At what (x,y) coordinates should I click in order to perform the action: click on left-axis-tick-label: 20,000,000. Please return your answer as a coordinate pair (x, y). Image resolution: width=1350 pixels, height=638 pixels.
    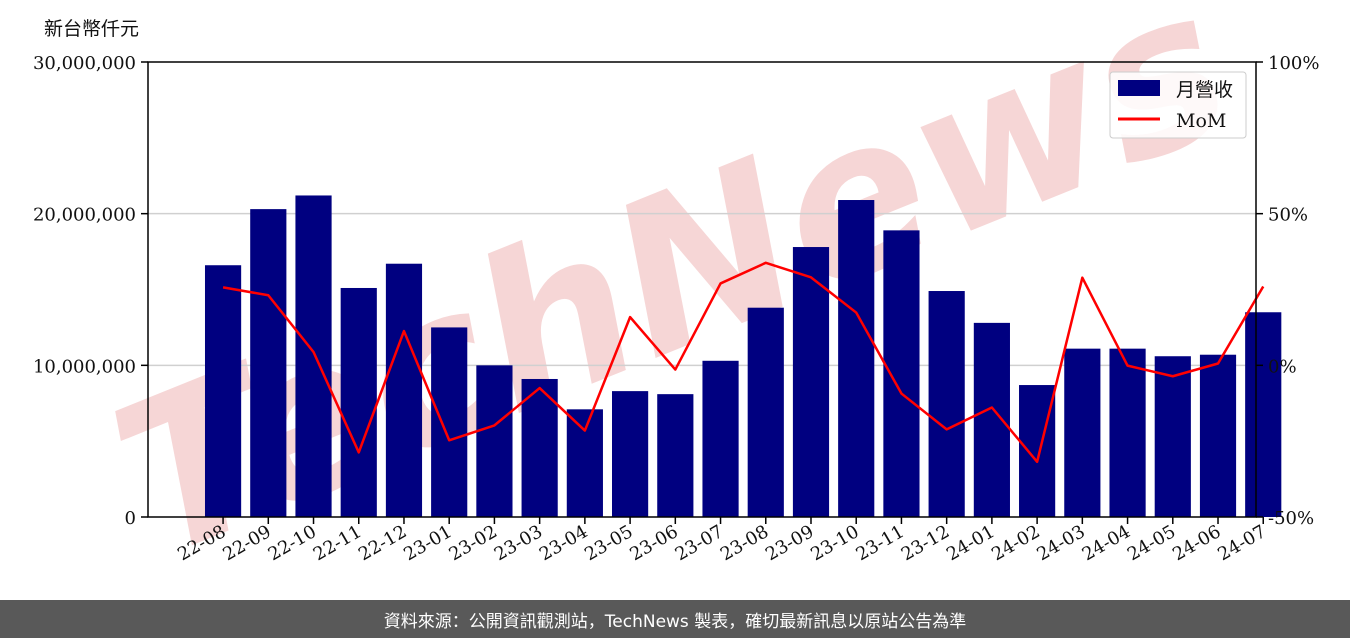
    Looking at the image, I should click on (84, 215).